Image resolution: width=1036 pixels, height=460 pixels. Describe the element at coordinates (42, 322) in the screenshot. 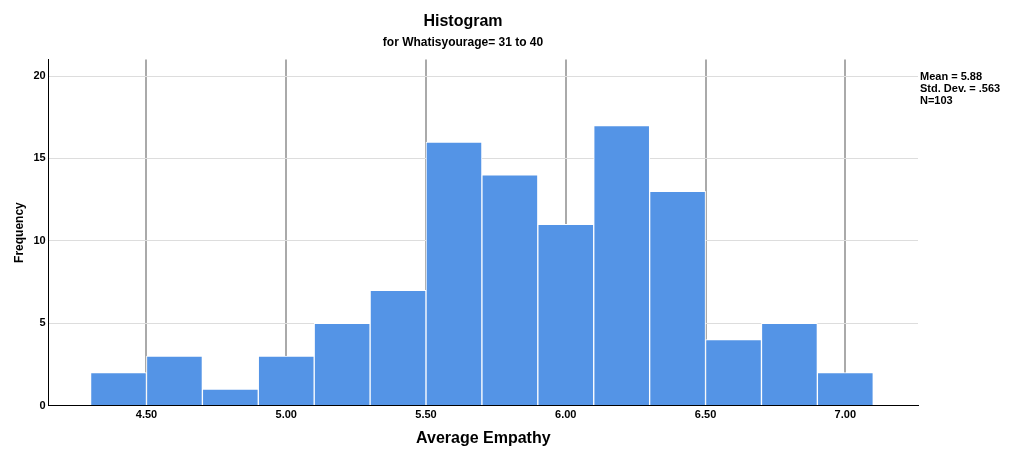

I see `y-tick-label: 5` at that location.